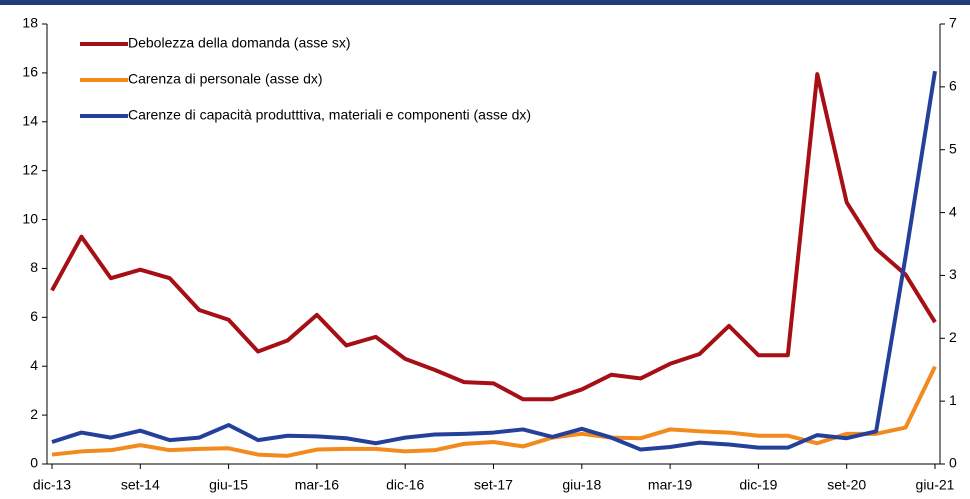  Describe the element at coordinates (140, 485) in the screenshot. I see `x-tick-label: set-14` at that location.